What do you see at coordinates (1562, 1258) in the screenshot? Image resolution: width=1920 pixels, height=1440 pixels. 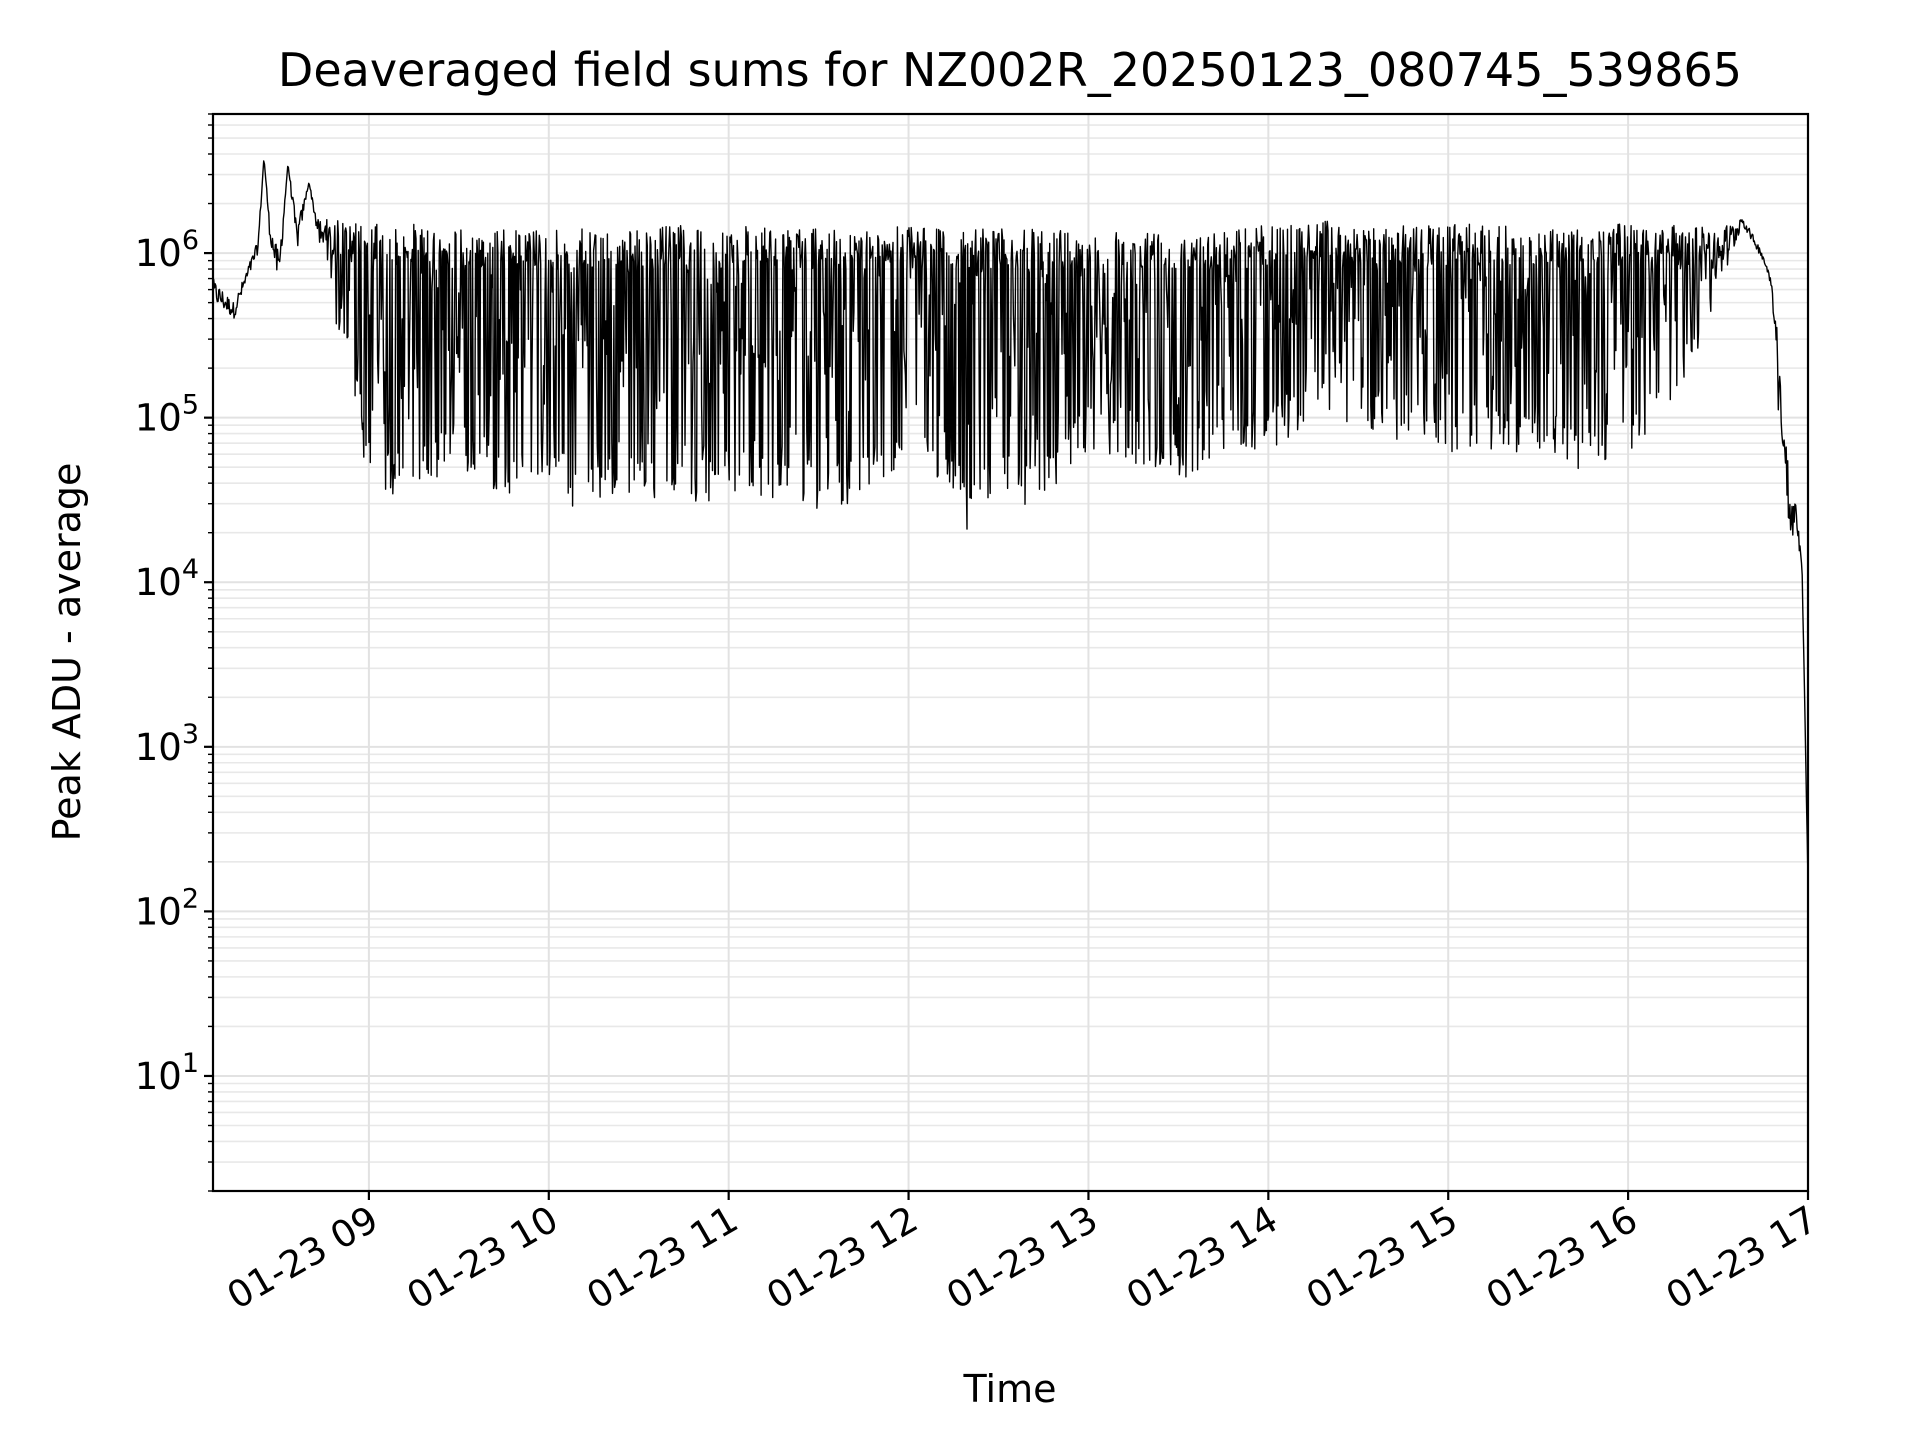 I see `x-tick-label: 01-23 16` at bounding box center [1562, 1258].